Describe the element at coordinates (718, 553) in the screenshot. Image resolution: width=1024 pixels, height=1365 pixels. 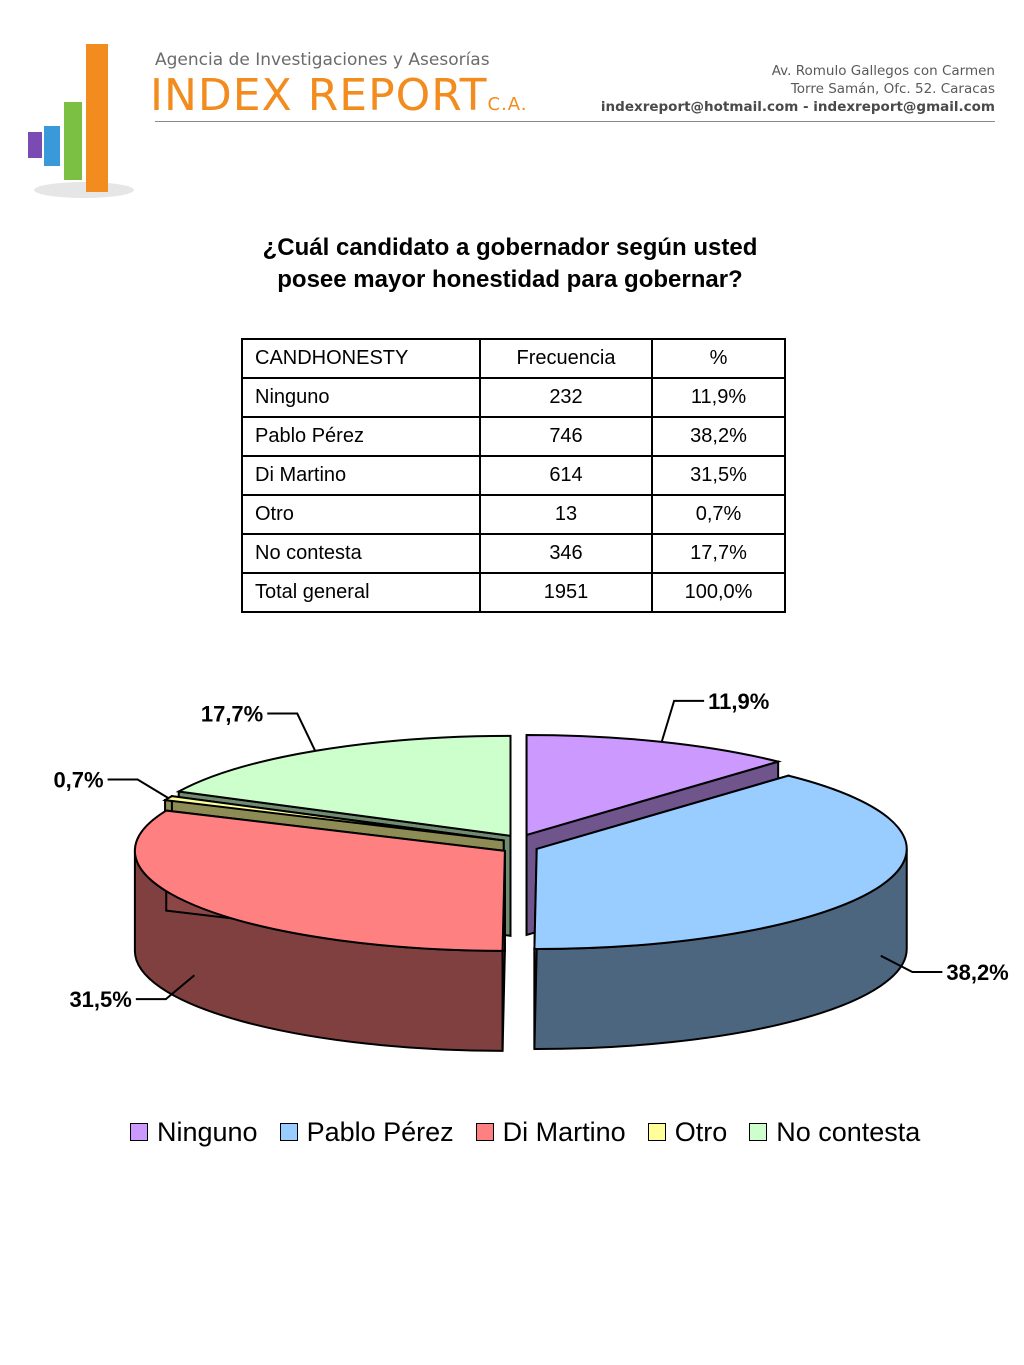
I see `table-cell: 17,7%` at that location.